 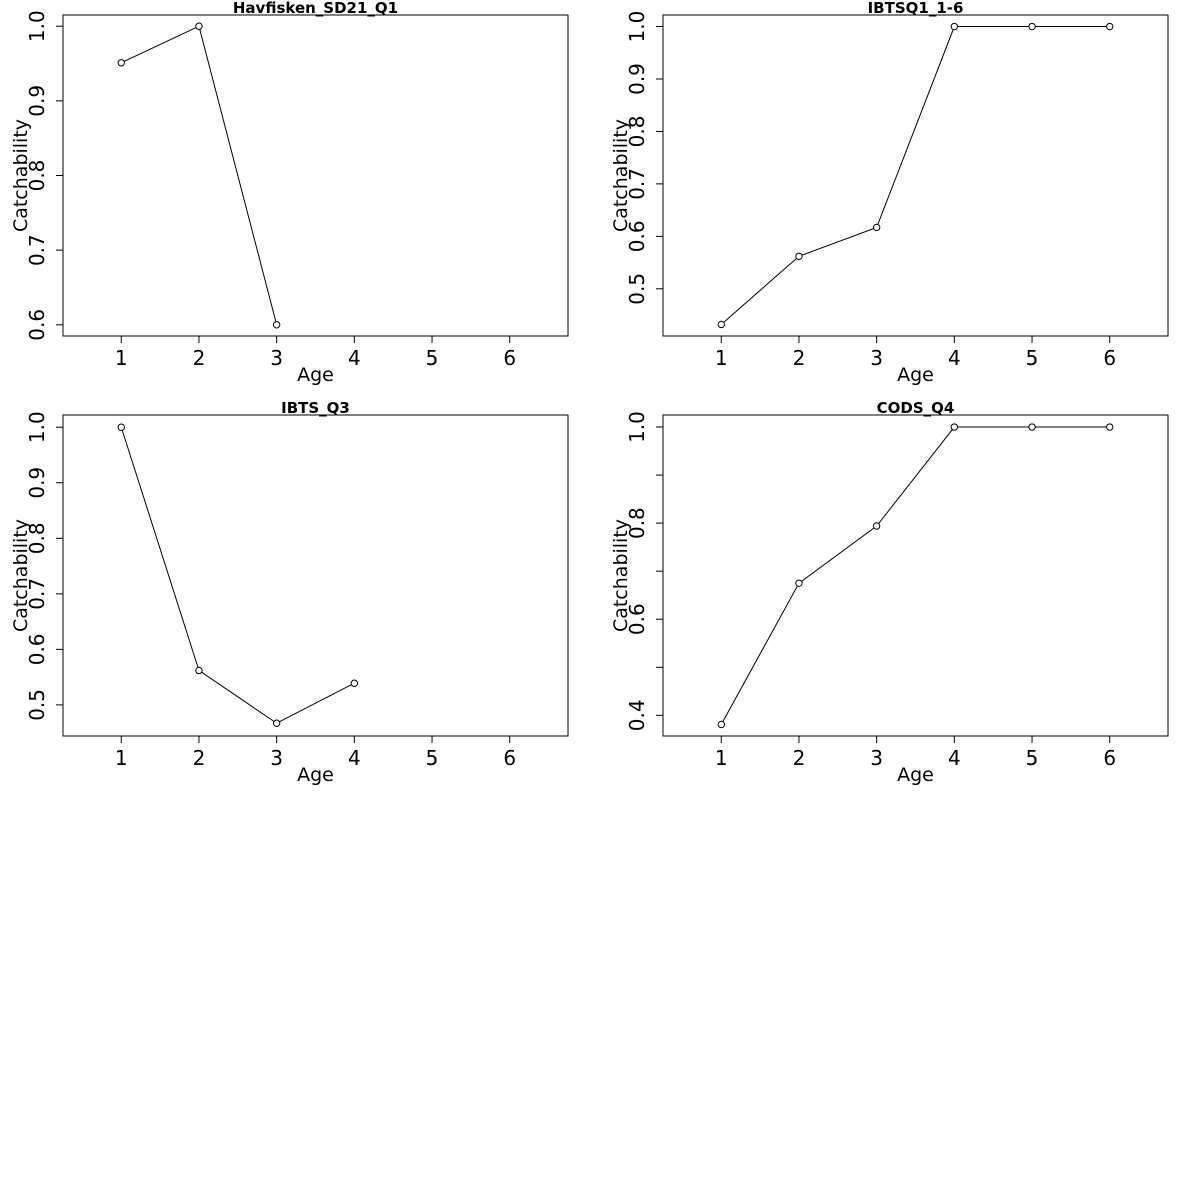 What do you see at coordinates (637, 715) in the screenshot?
I see `y-tick-label: 0.4` at bounding box center [637, 715].